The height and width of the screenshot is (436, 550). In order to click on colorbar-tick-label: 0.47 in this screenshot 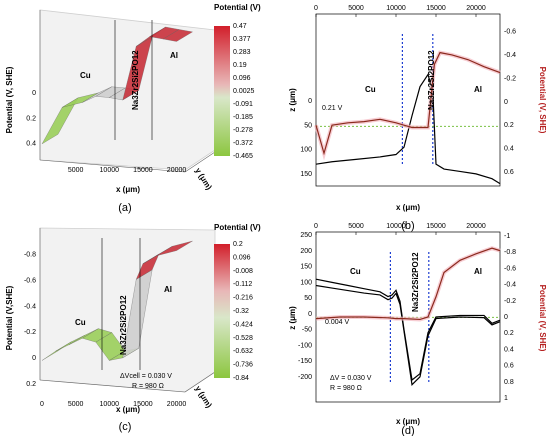, I will do `click(240, 26)`.